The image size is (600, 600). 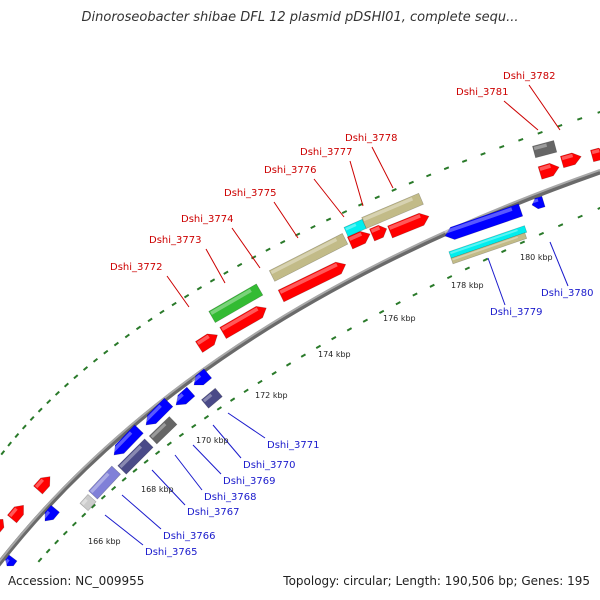 I want to click on gene-forward-11-shape, so click(x=15, y=514).